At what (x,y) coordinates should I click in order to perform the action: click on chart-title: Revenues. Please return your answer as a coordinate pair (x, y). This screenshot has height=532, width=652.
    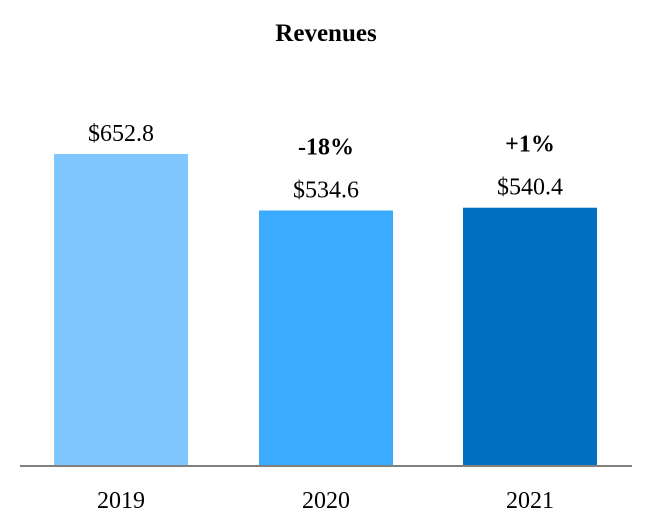
    Looking at the image, I should click on (326, 33).